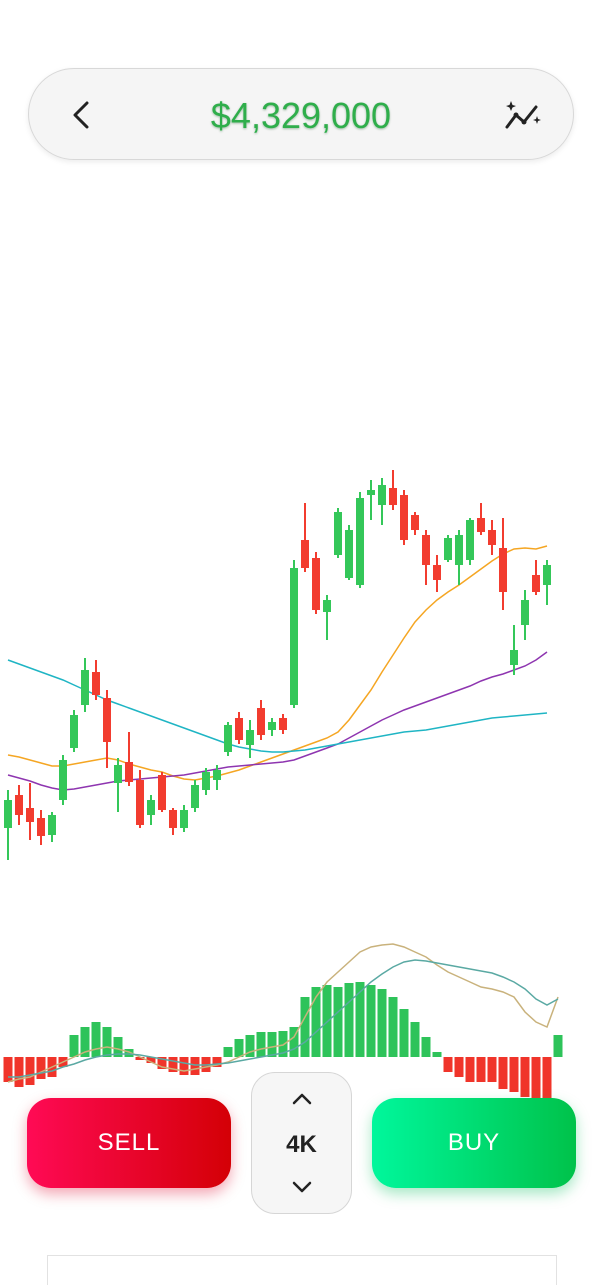 Image resolution: width=600 pixels, height=1285 pixels. I want to click on sell-button: SELL, so click(129, 1143).